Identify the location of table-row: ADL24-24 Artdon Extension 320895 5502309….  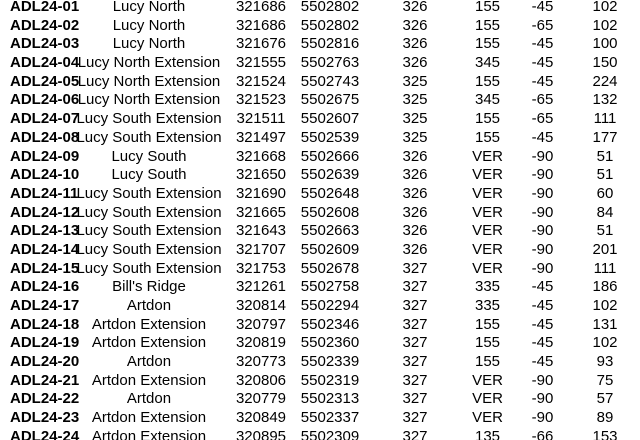
(320, 434).